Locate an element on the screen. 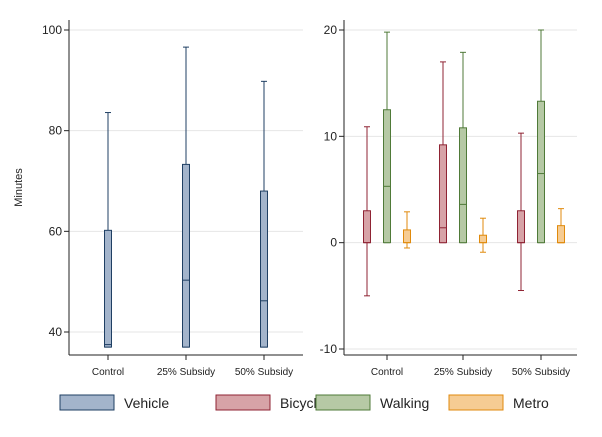  box-metro-50-subsidy is located at coordinates (561, 226).